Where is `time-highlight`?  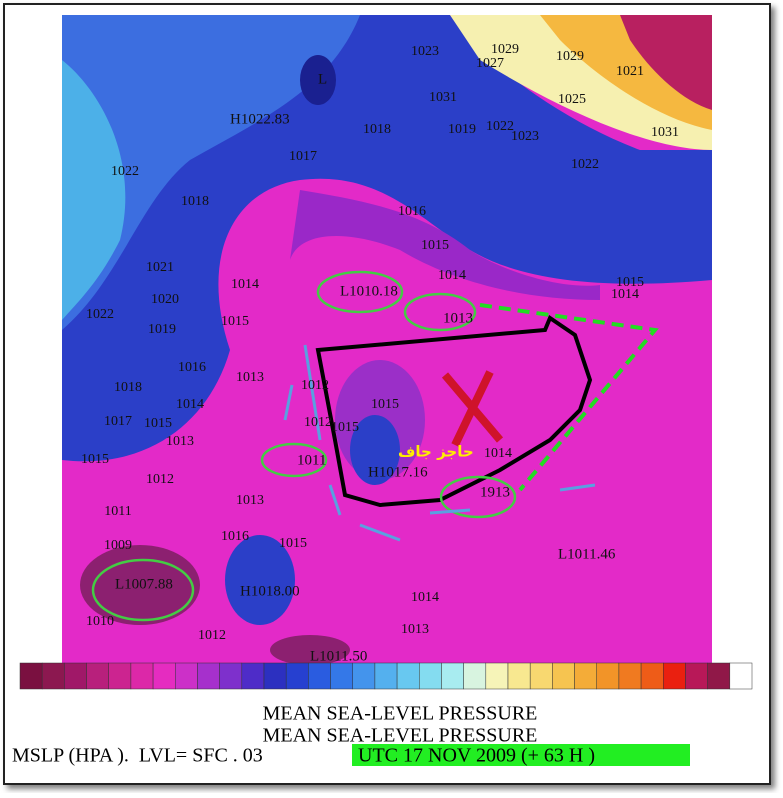
time-highlight is located at coordinates (521, 755).